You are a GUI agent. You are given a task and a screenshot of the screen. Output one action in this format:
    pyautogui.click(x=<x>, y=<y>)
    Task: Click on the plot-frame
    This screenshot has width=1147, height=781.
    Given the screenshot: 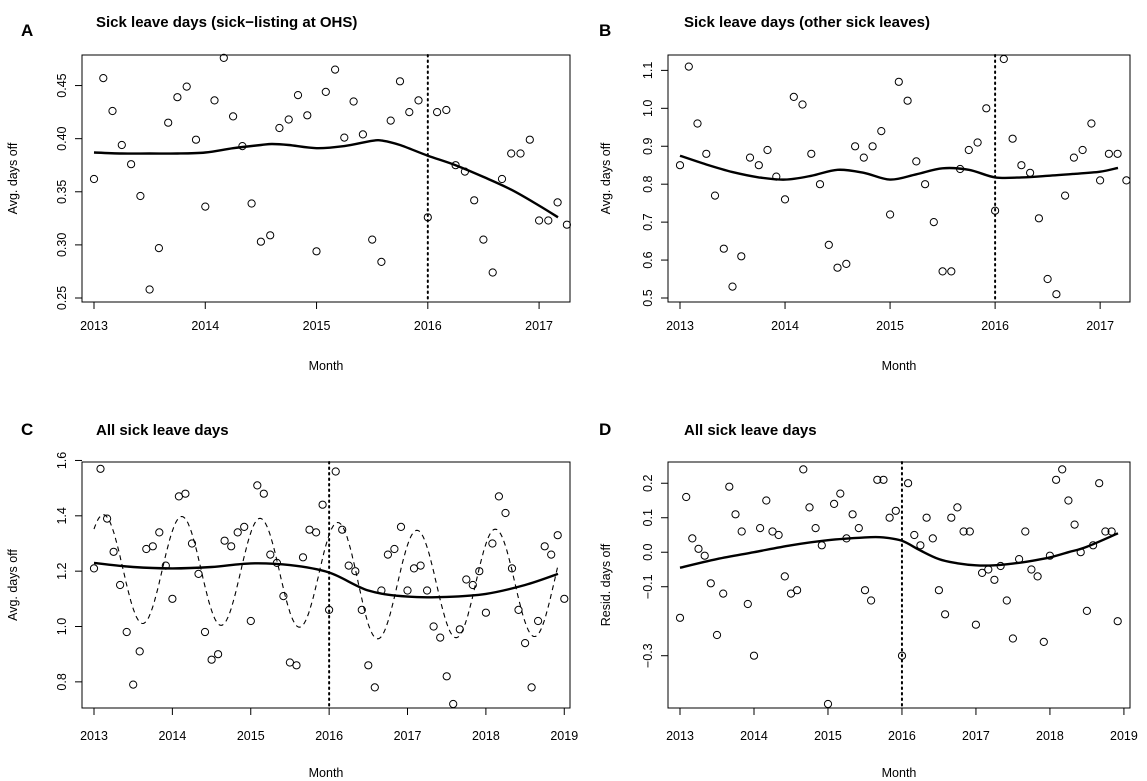 What is the action you would take?
    pyautogui.click(x=899, y=585)
    